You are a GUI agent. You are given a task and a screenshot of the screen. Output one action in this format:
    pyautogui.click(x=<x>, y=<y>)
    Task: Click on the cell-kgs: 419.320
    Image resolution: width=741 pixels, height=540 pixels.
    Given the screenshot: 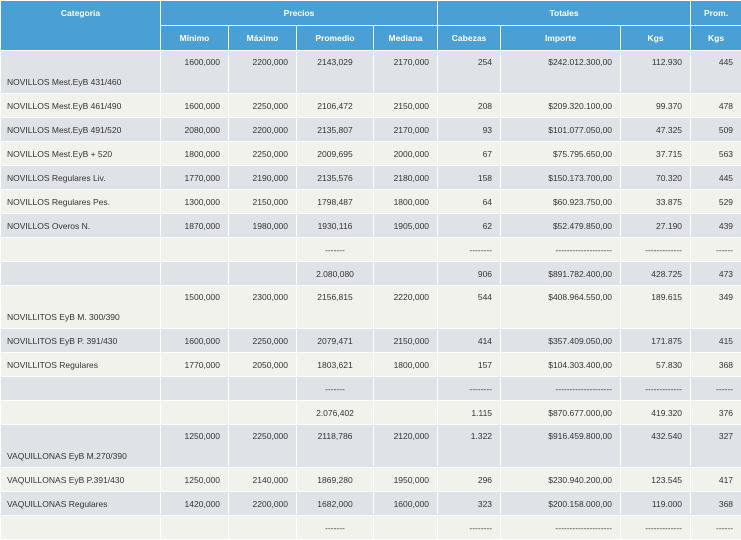 What is the action you would take?
    pyautogui.click(x=656, y=413)
    